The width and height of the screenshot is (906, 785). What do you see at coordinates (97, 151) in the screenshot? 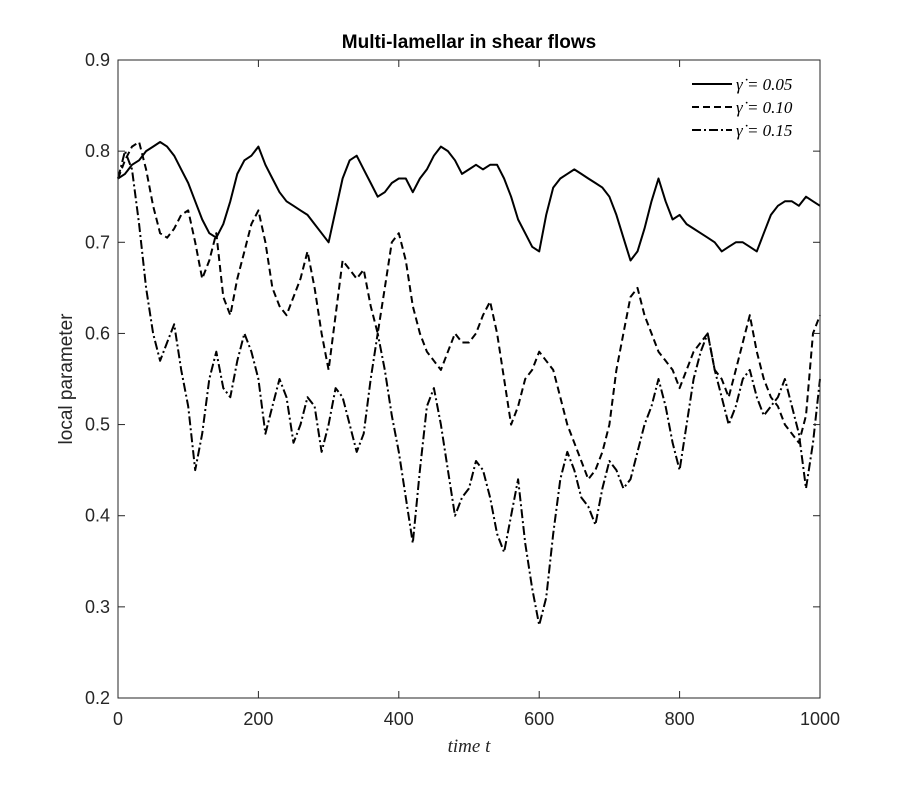
I see `y-tick-label: 0.8` at bounding box center [97, 151].